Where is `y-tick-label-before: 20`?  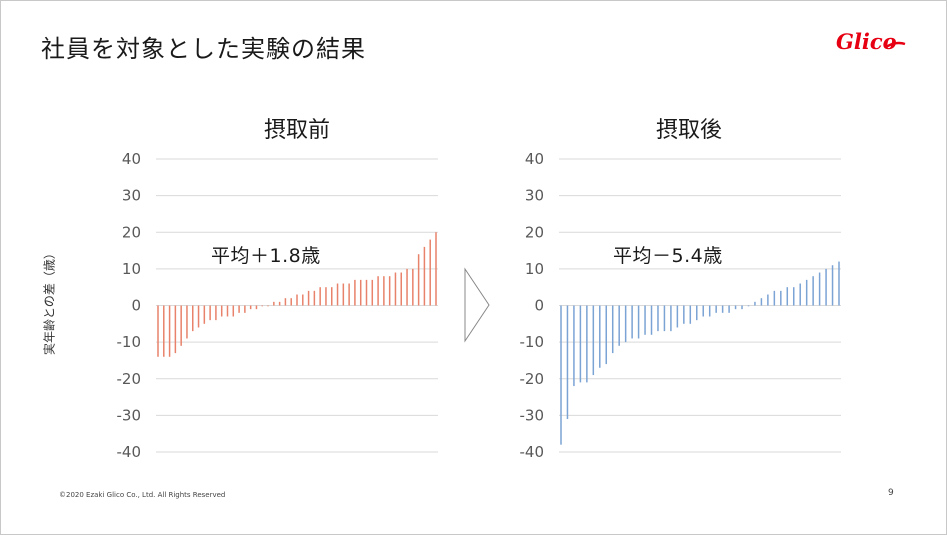 y-tick-label-before: 20 is located at coordinates (131, 232).